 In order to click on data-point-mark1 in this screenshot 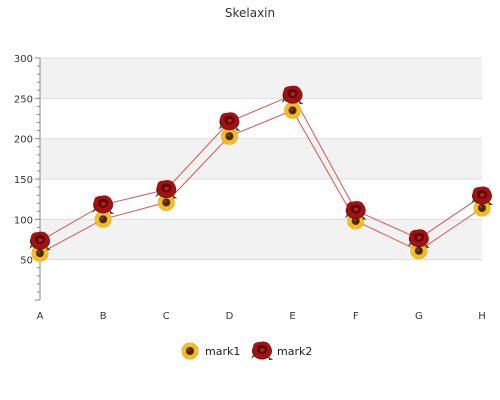, I will do `click(292, 110)`.